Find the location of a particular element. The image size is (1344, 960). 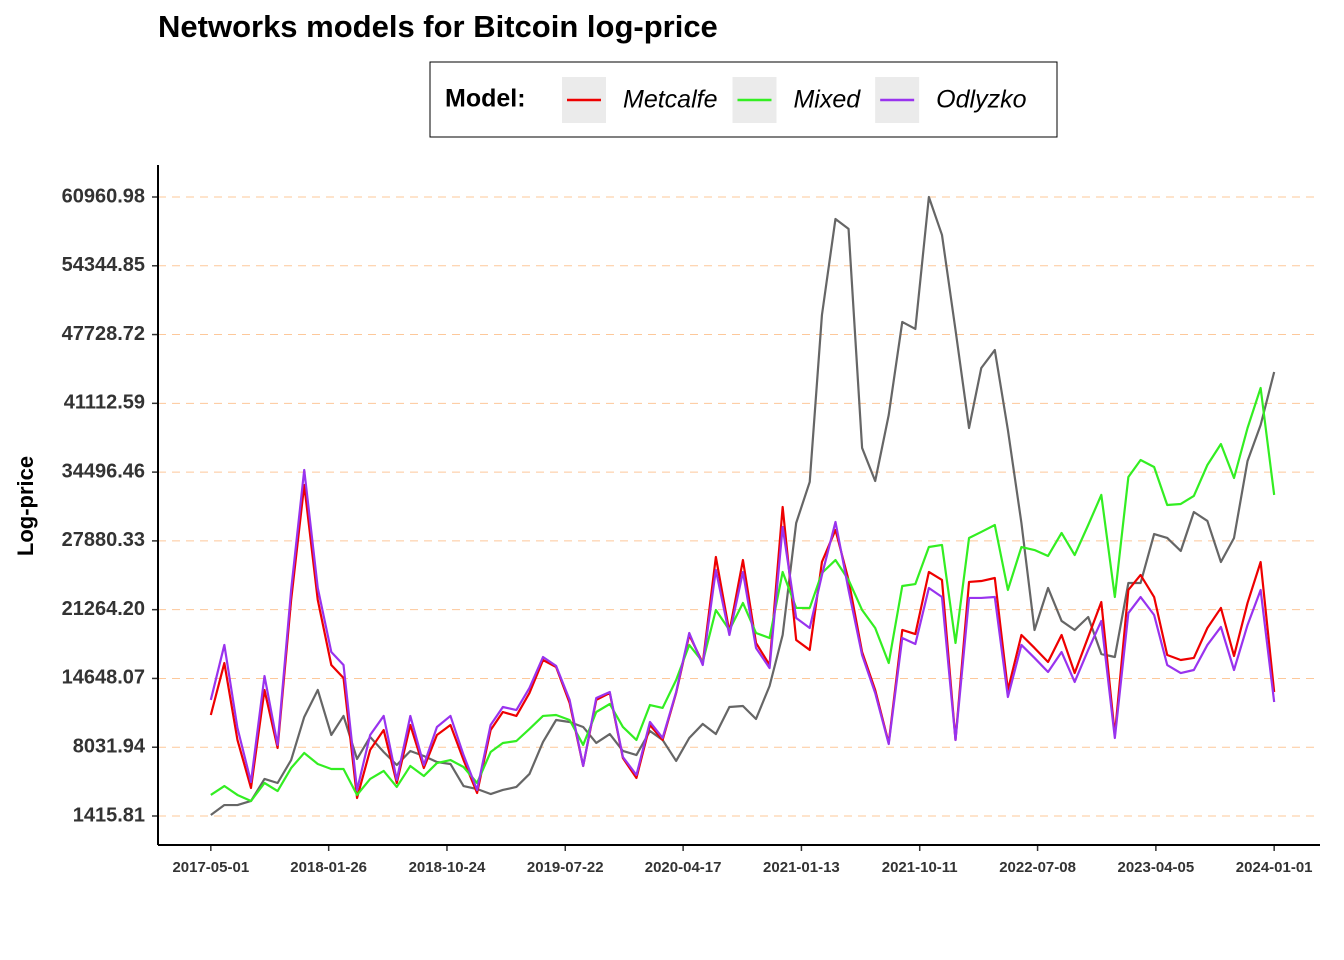

y-tick-label: 54344.85 is located at coordinates (103, 265).